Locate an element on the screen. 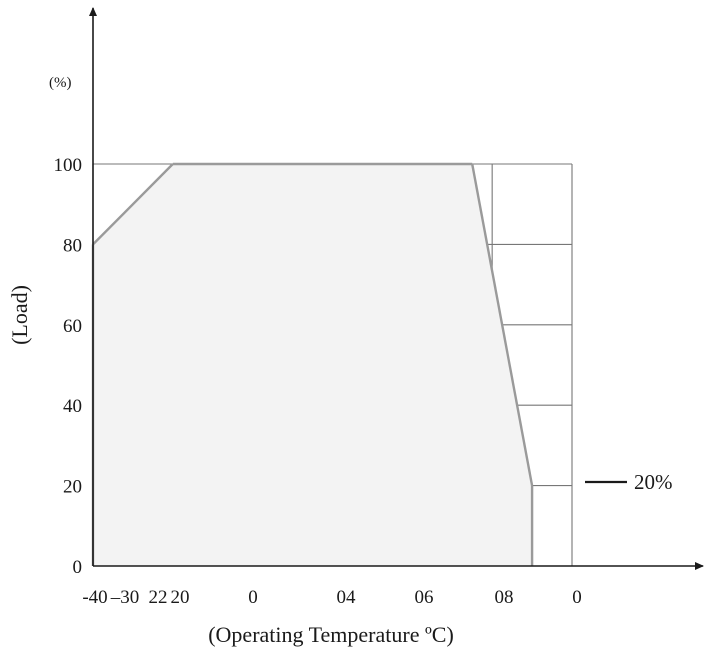 This screenshot has width=709, height=652. x-tick-labels: -40 –30 22 20 0 04 06 08 0 is located at coordinates (331, 597).